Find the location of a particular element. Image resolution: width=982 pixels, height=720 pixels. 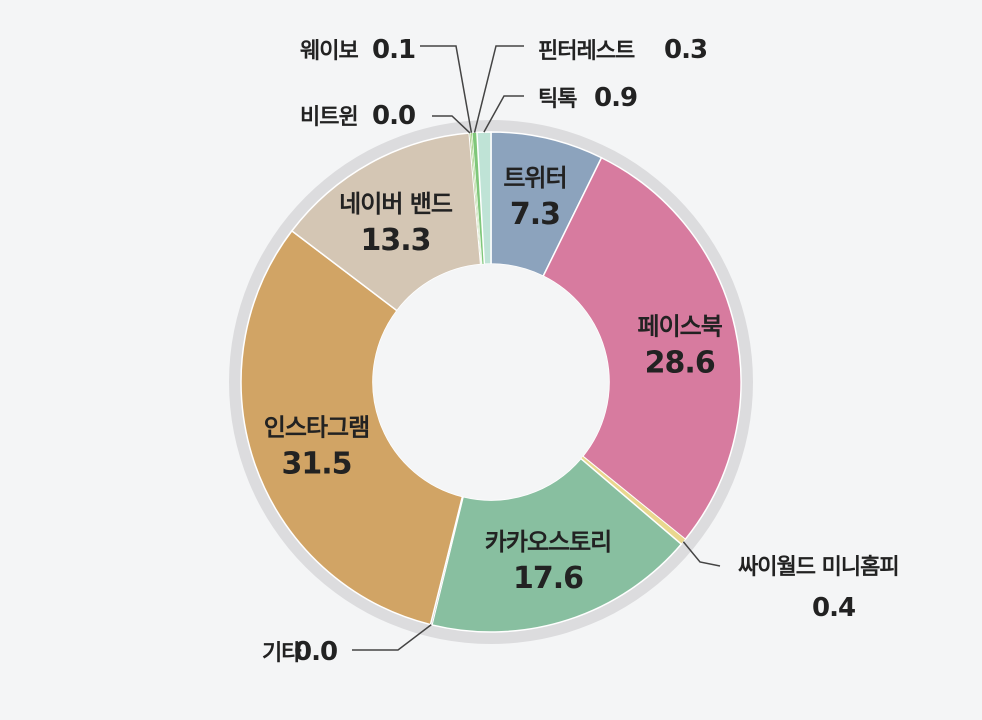

callout-name-between: 비트윈 is located at coordinates (329, 117).